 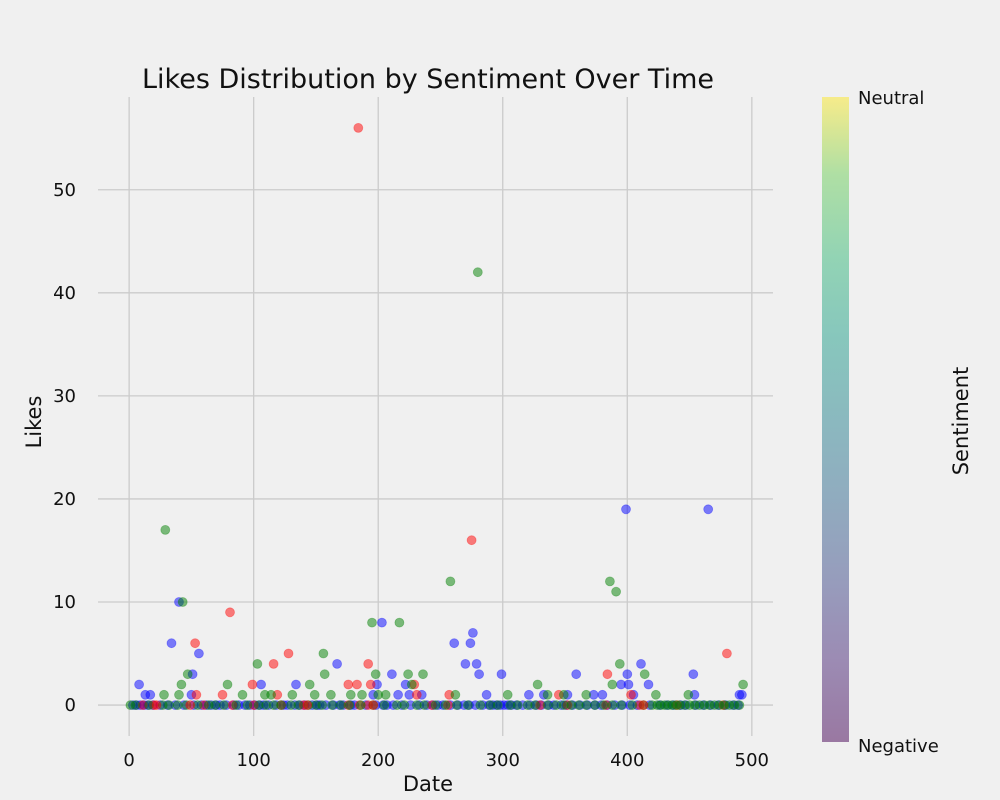 I want to click on y-tick-label: 10, so click(x=64, y=602).